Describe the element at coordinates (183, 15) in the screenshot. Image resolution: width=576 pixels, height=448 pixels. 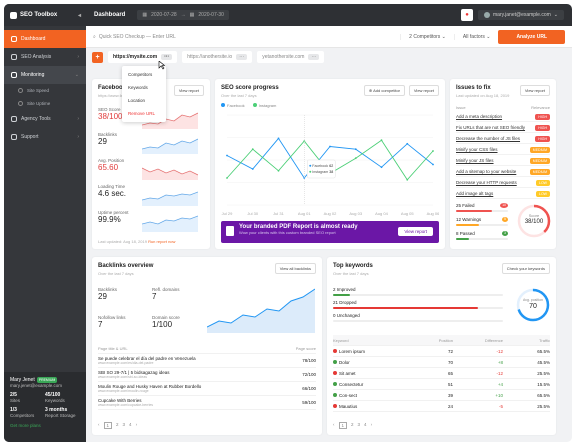
I see `date-range-picker: ▦ 2020-07-28 → ▦ 2020-07-30` at that location.